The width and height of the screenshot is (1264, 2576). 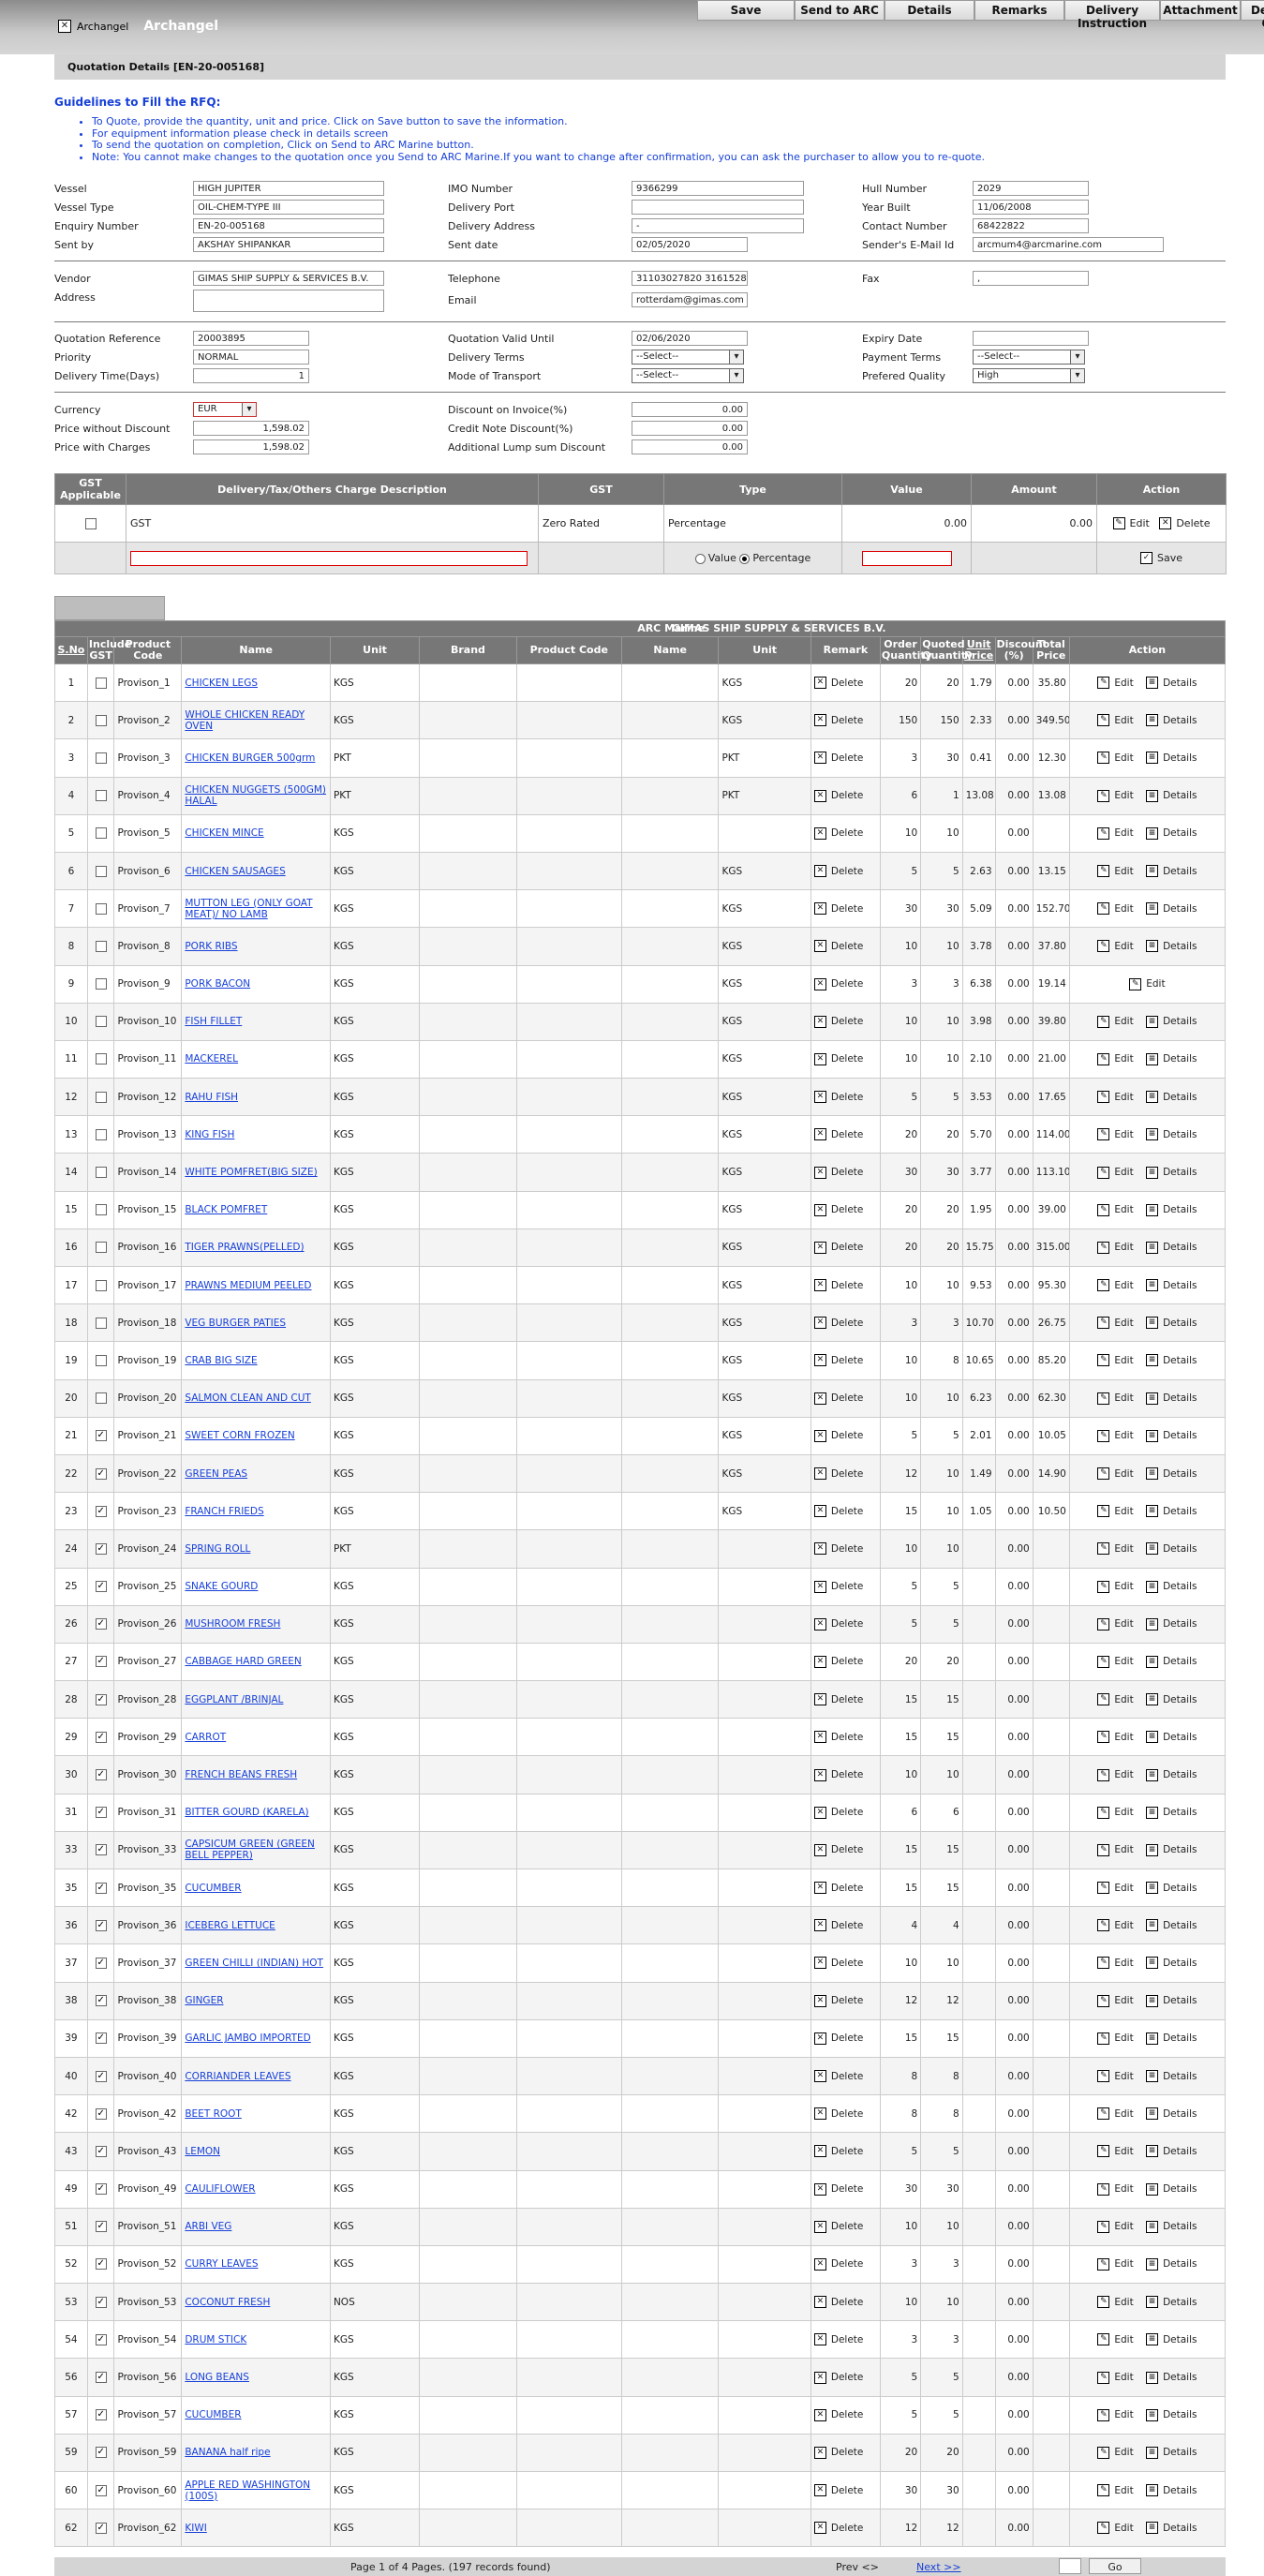 I want to click on payment-terms-select: --Select--, so click(x=1029, y=357).